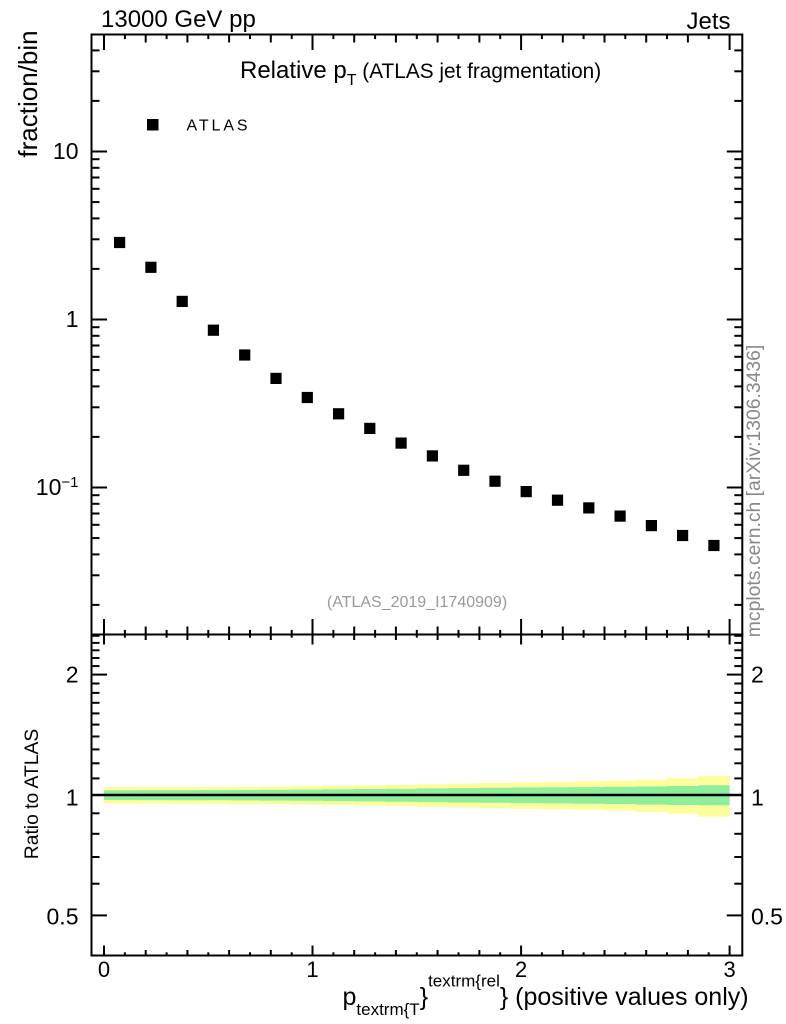  Describe the element at coordinates (66, 151) in the screenshot. I see `svg-text: 10` at that location.